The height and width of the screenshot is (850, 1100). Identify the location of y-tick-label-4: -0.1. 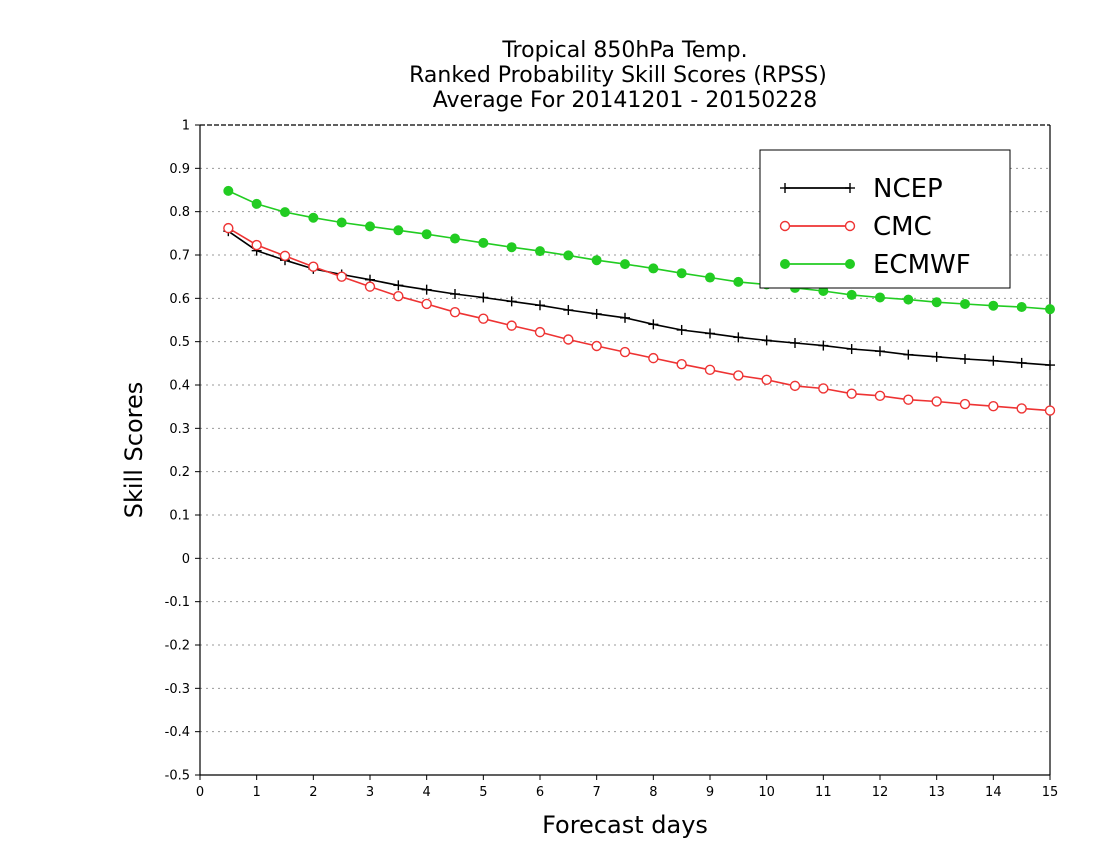
(177, 602).